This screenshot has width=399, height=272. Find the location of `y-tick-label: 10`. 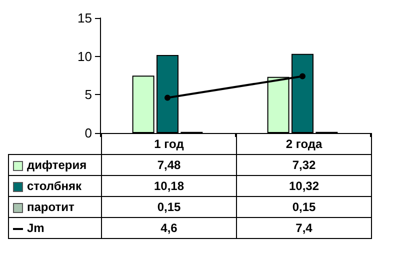

y-tick-label: 10 is located at coordinates (85, 56).